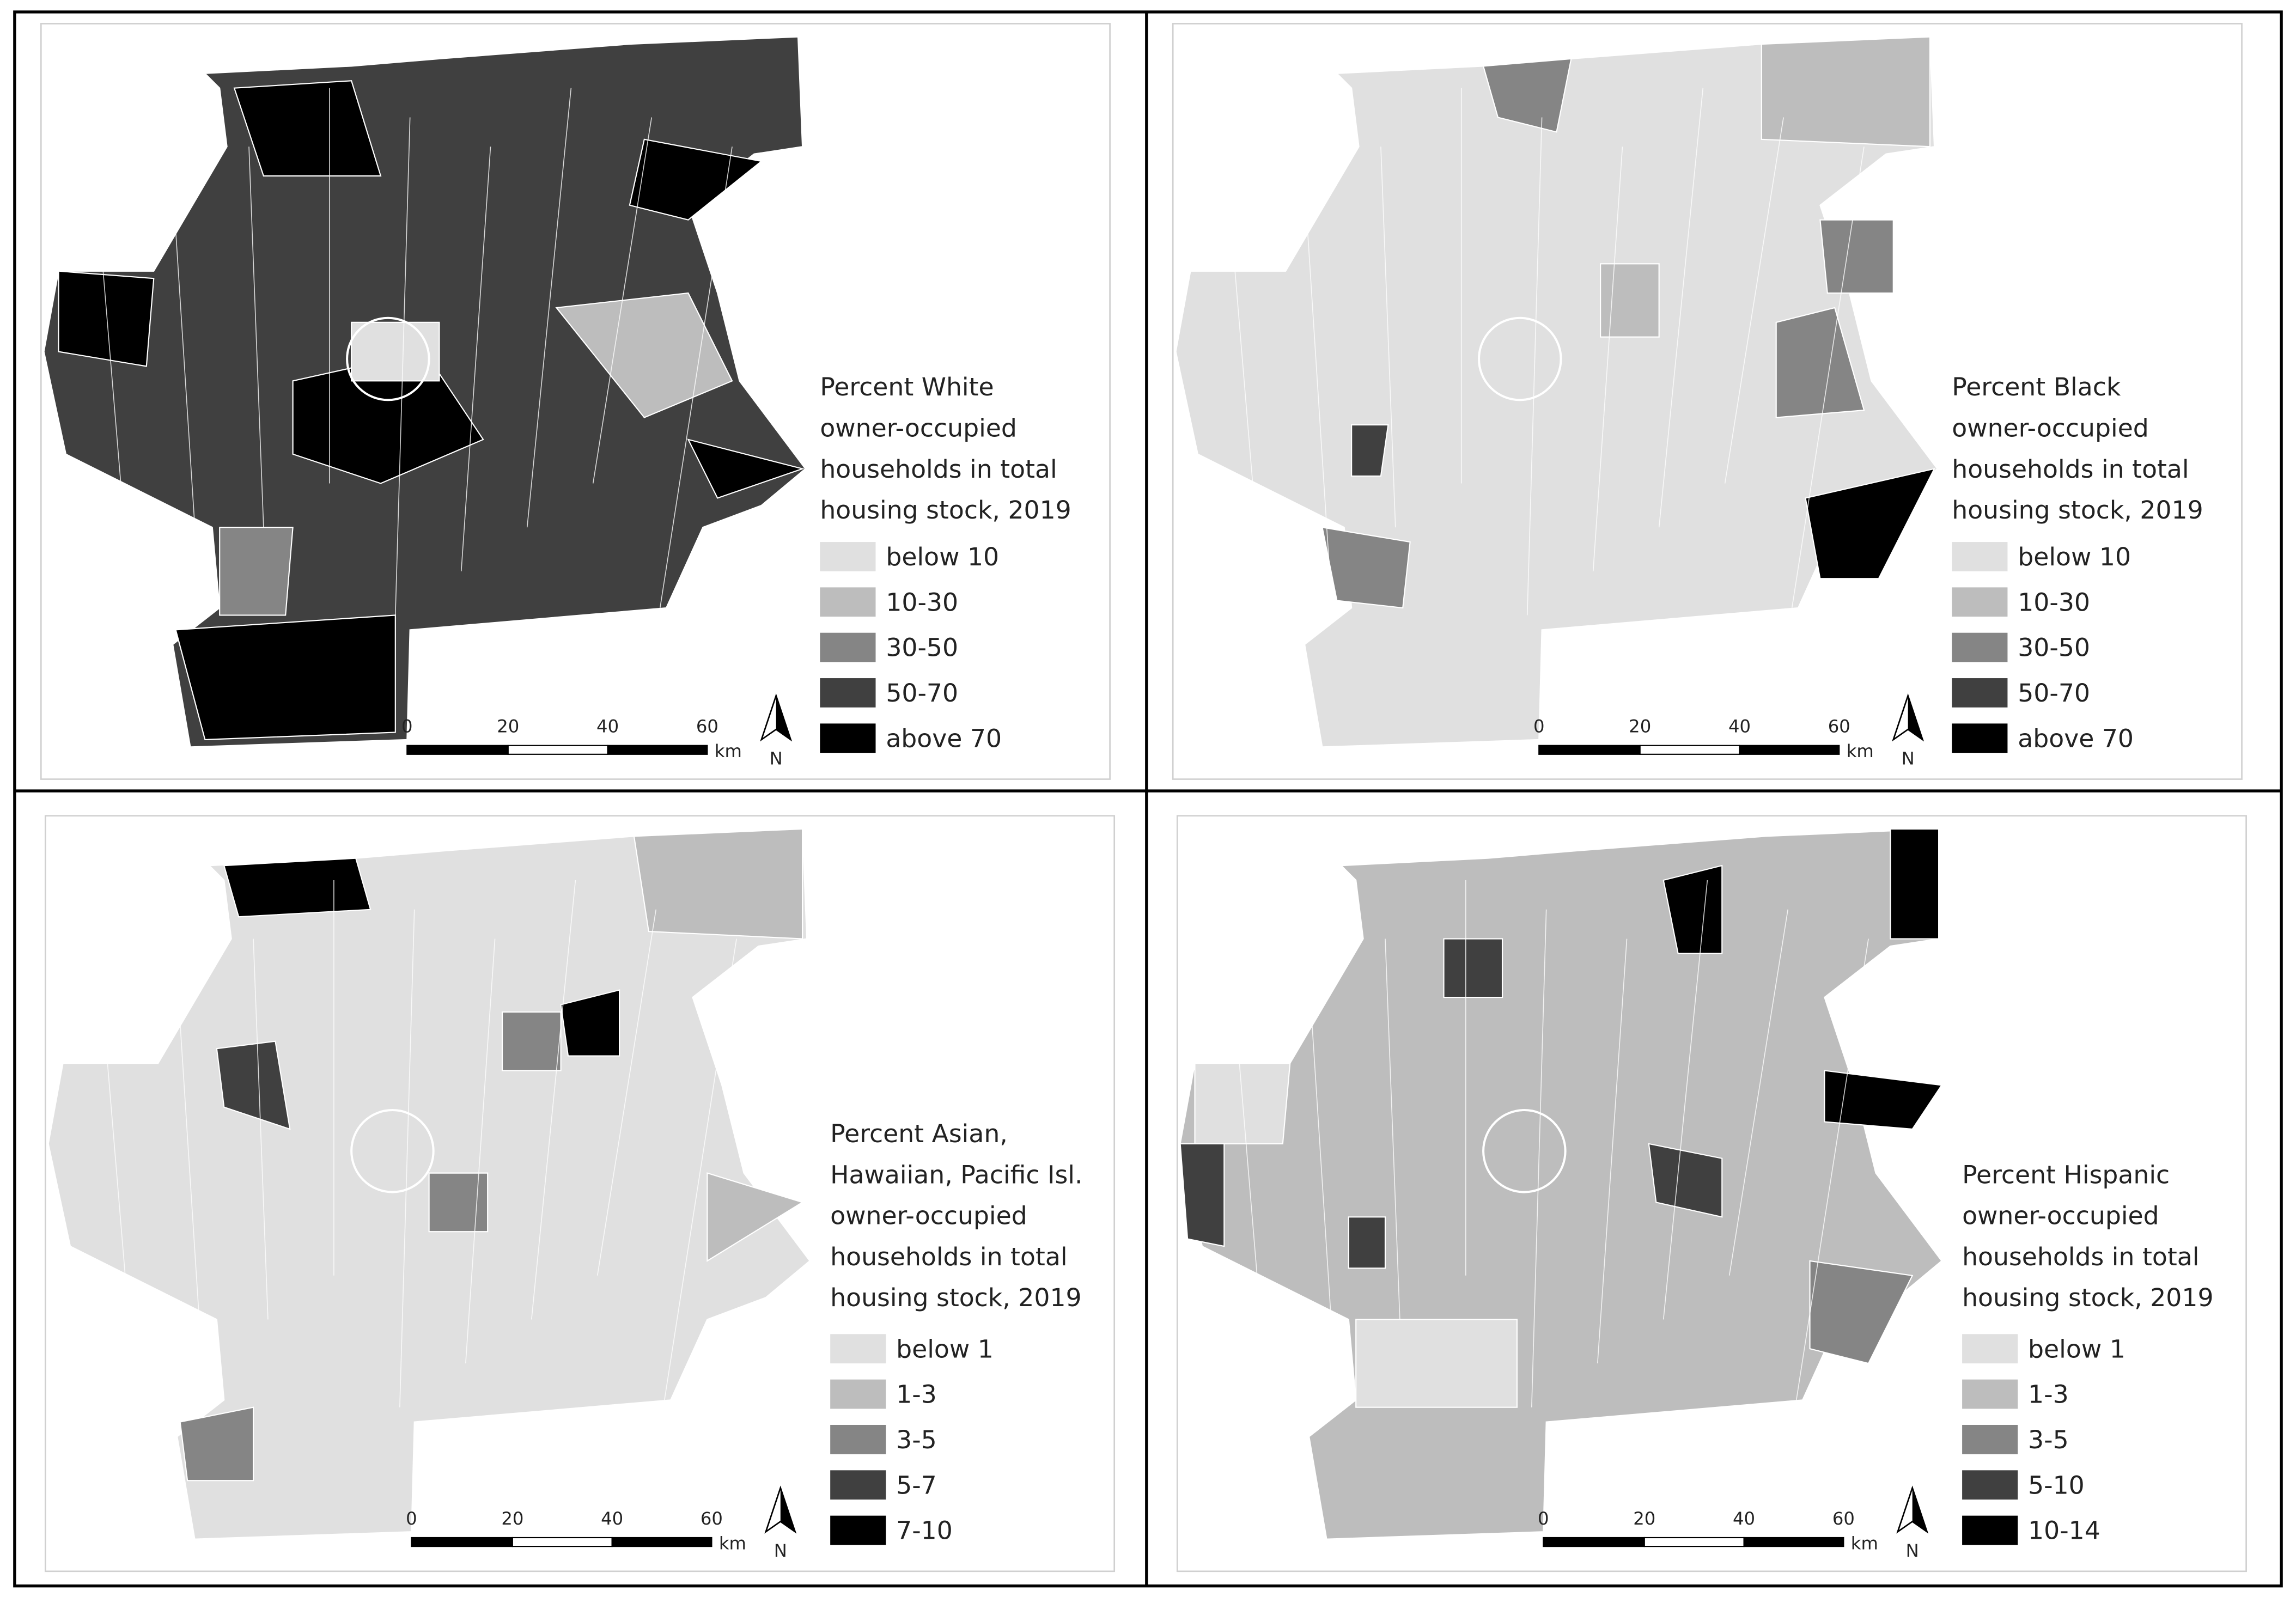 The height and width of the screenshot is (1603, 2296). Describe the element at coordinates (2056, 1486) in the screenshot. I see `legend-label: 5-10` at that location.